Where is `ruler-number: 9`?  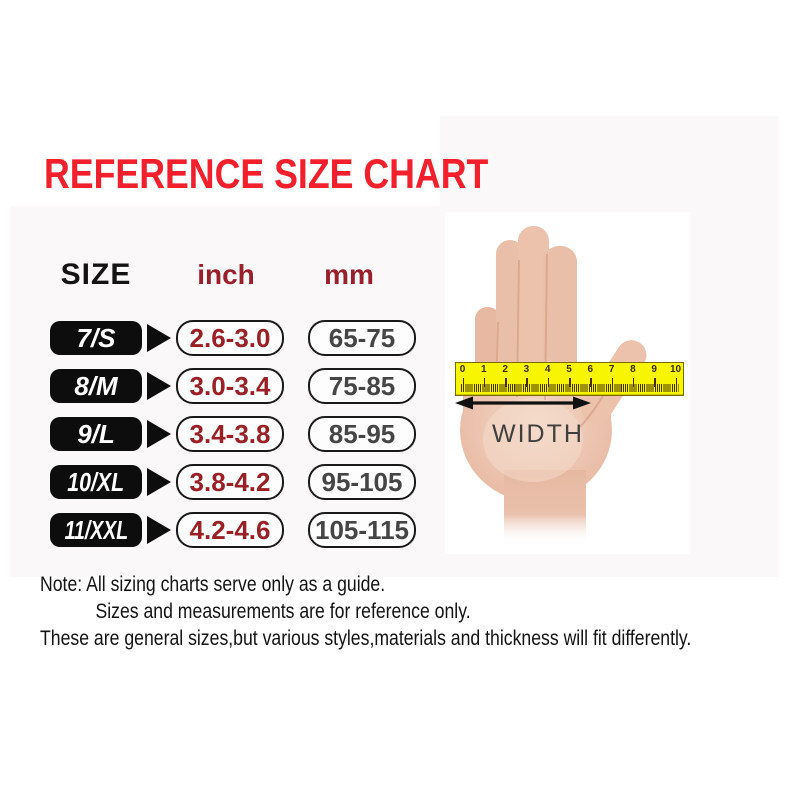 ruler-number: 9 is located at coordinates (654, 369).